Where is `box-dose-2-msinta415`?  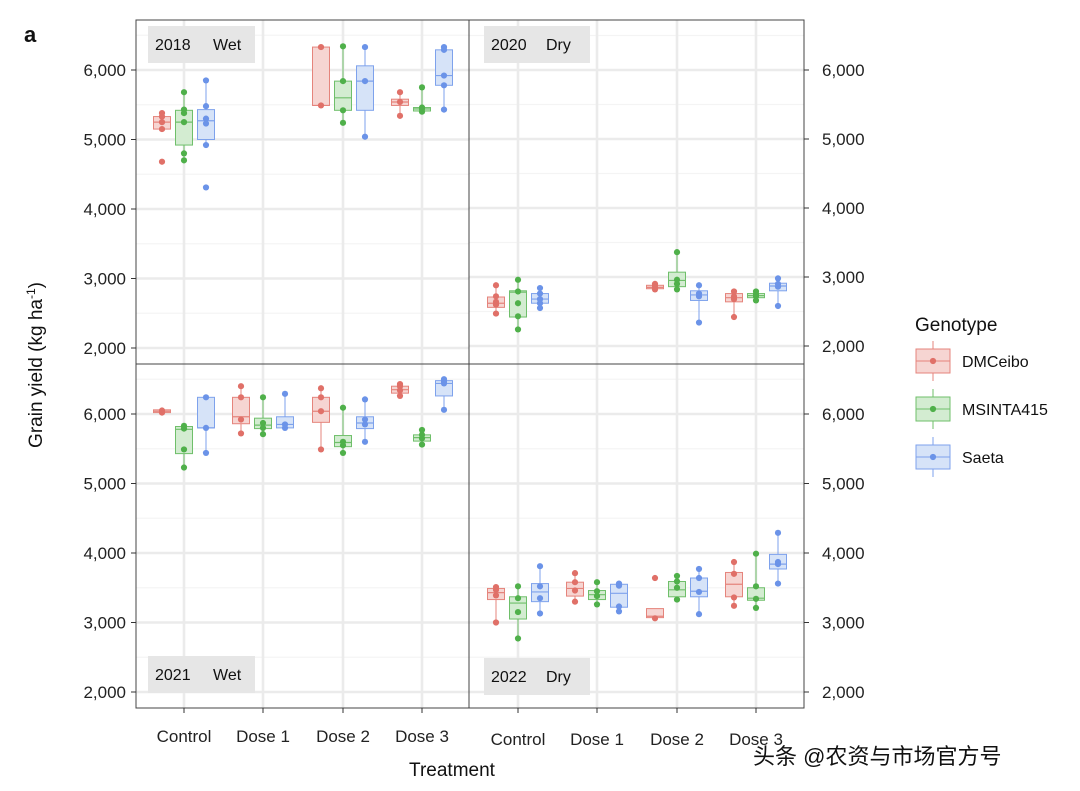 box-dose-2-msinta415 is located at coordinates (677, 587).